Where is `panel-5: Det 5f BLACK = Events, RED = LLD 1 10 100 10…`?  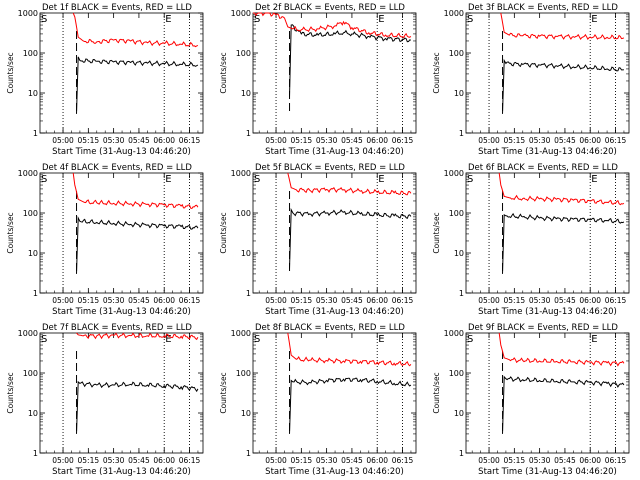 panel-5: Det 5f BLACK = Events, RED = LLD 1 10 100 10… is located at coordinates (318, 240).